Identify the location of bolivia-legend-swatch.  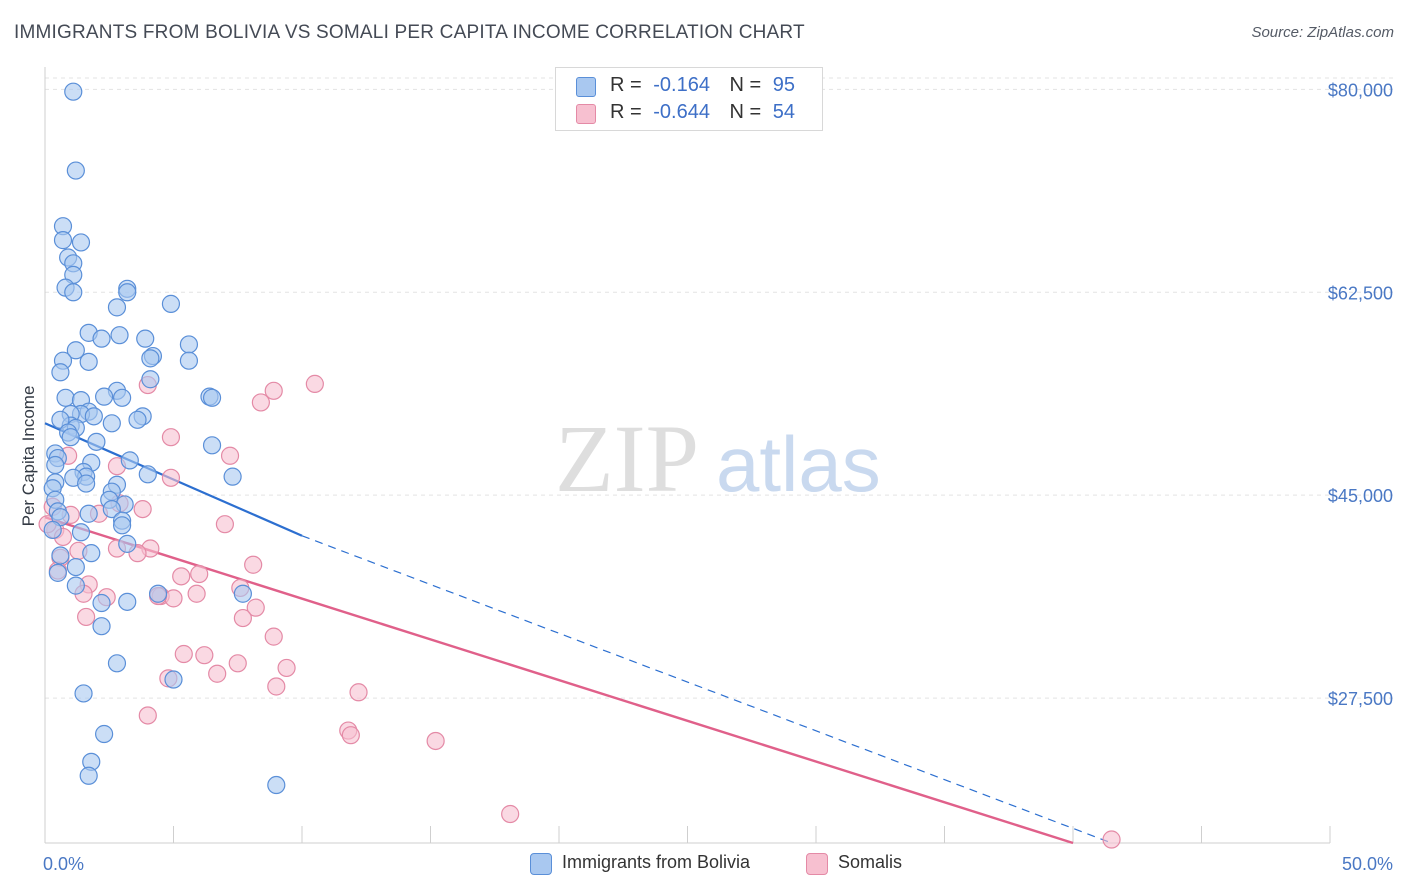
(541, 864).